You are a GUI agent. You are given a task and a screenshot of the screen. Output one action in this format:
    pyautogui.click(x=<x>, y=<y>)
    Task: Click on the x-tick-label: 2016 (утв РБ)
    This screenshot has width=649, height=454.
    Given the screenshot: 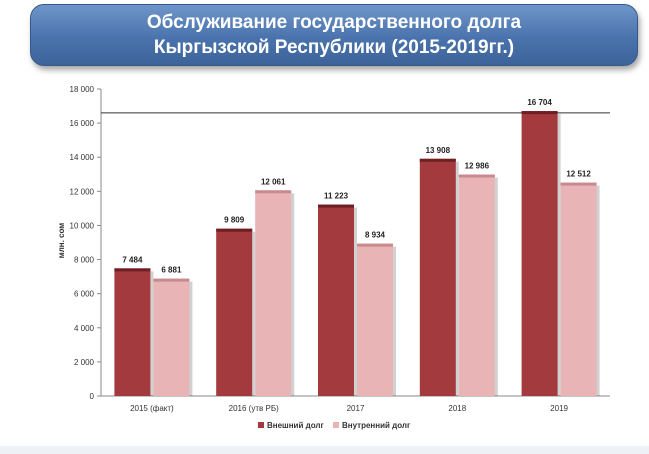 What is the action you would take?
    pyautogui.click(x=254, y=408)
    